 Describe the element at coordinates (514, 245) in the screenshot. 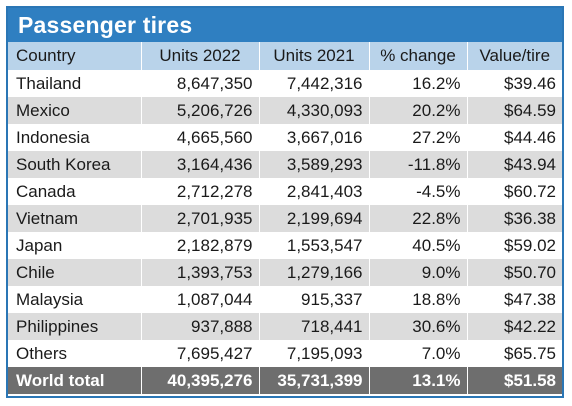

I see `value-cell: $59.02` at that location.